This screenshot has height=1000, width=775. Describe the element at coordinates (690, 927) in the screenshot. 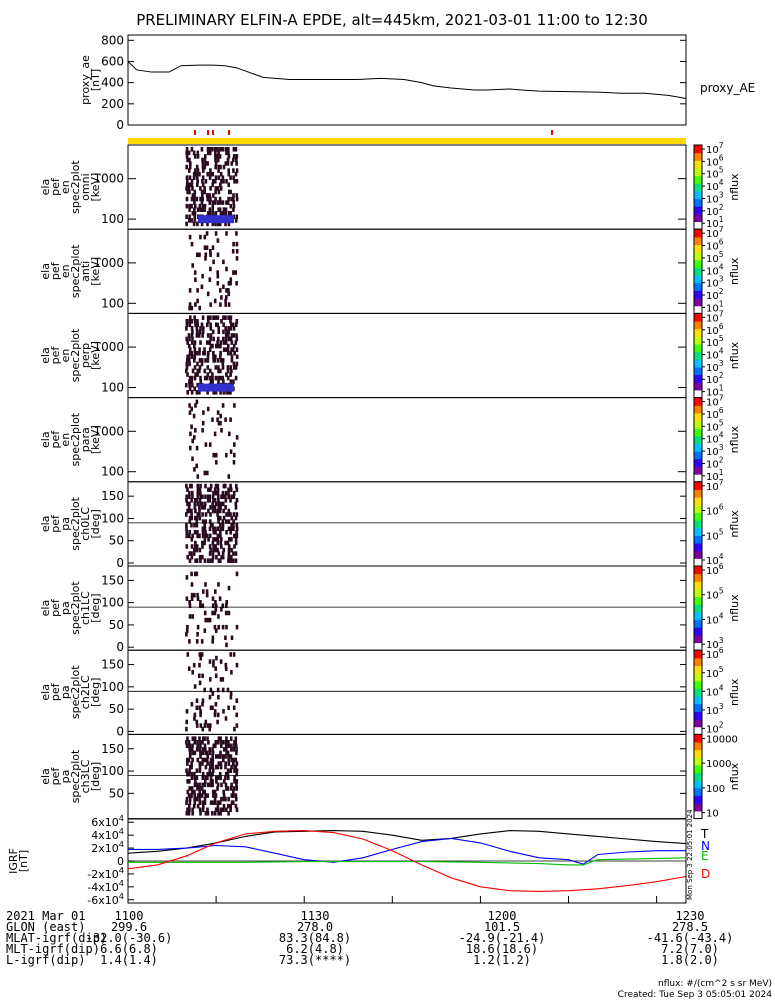

I see `ephemeris-value: 278.5` at that location.